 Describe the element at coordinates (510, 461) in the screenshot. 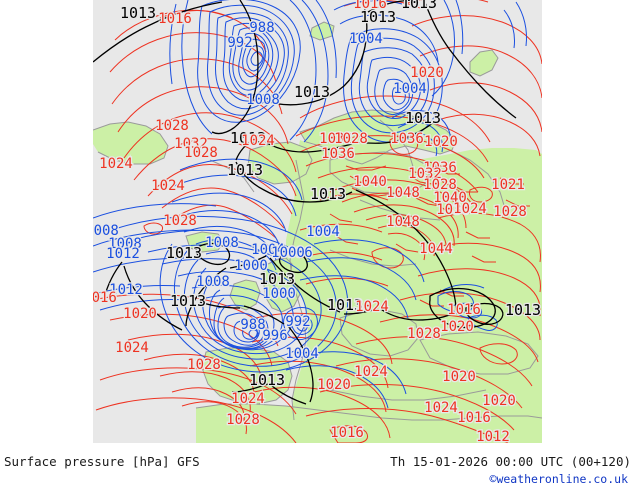

I see `valid-datetime: Th 15-01-2026 00:00 UTC (00+120)` at that location.